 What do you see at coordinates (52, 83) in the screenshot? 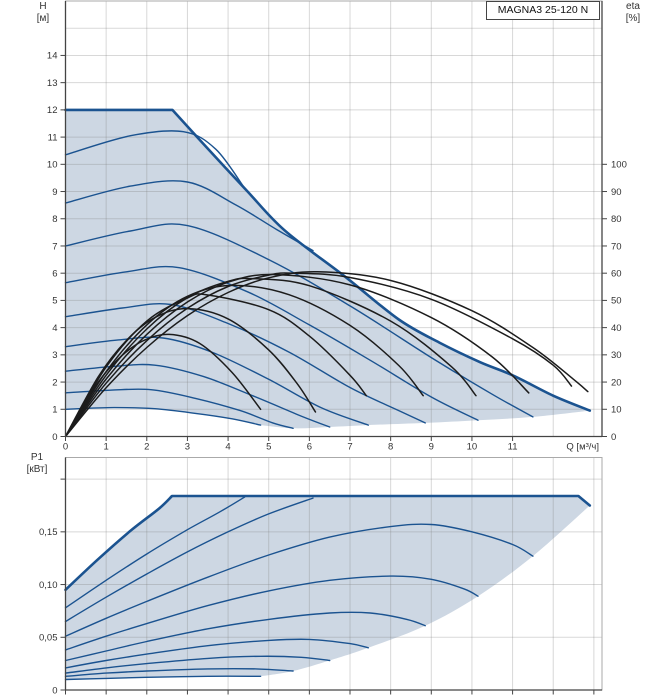
I see `tick-label: 13` at bounding box center [52, 83].